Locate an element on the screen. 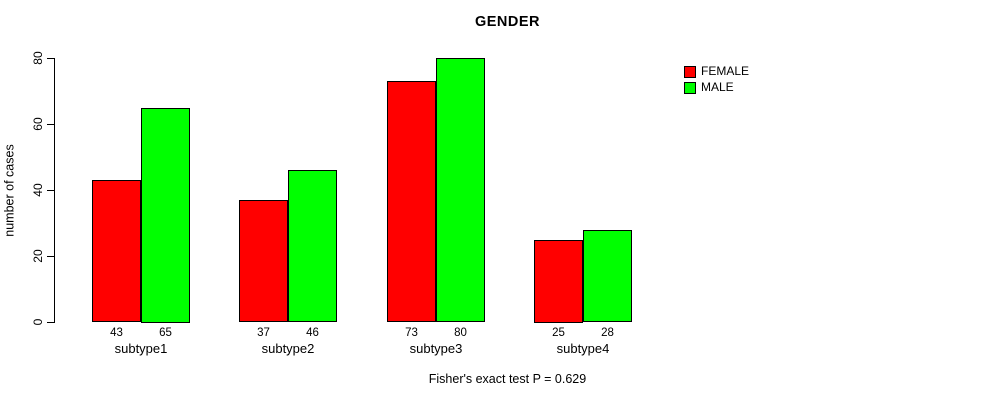 The width and height of the screenshot is (990, 400). legend-item-female: FEMALE is located at coordinates (716, 71).